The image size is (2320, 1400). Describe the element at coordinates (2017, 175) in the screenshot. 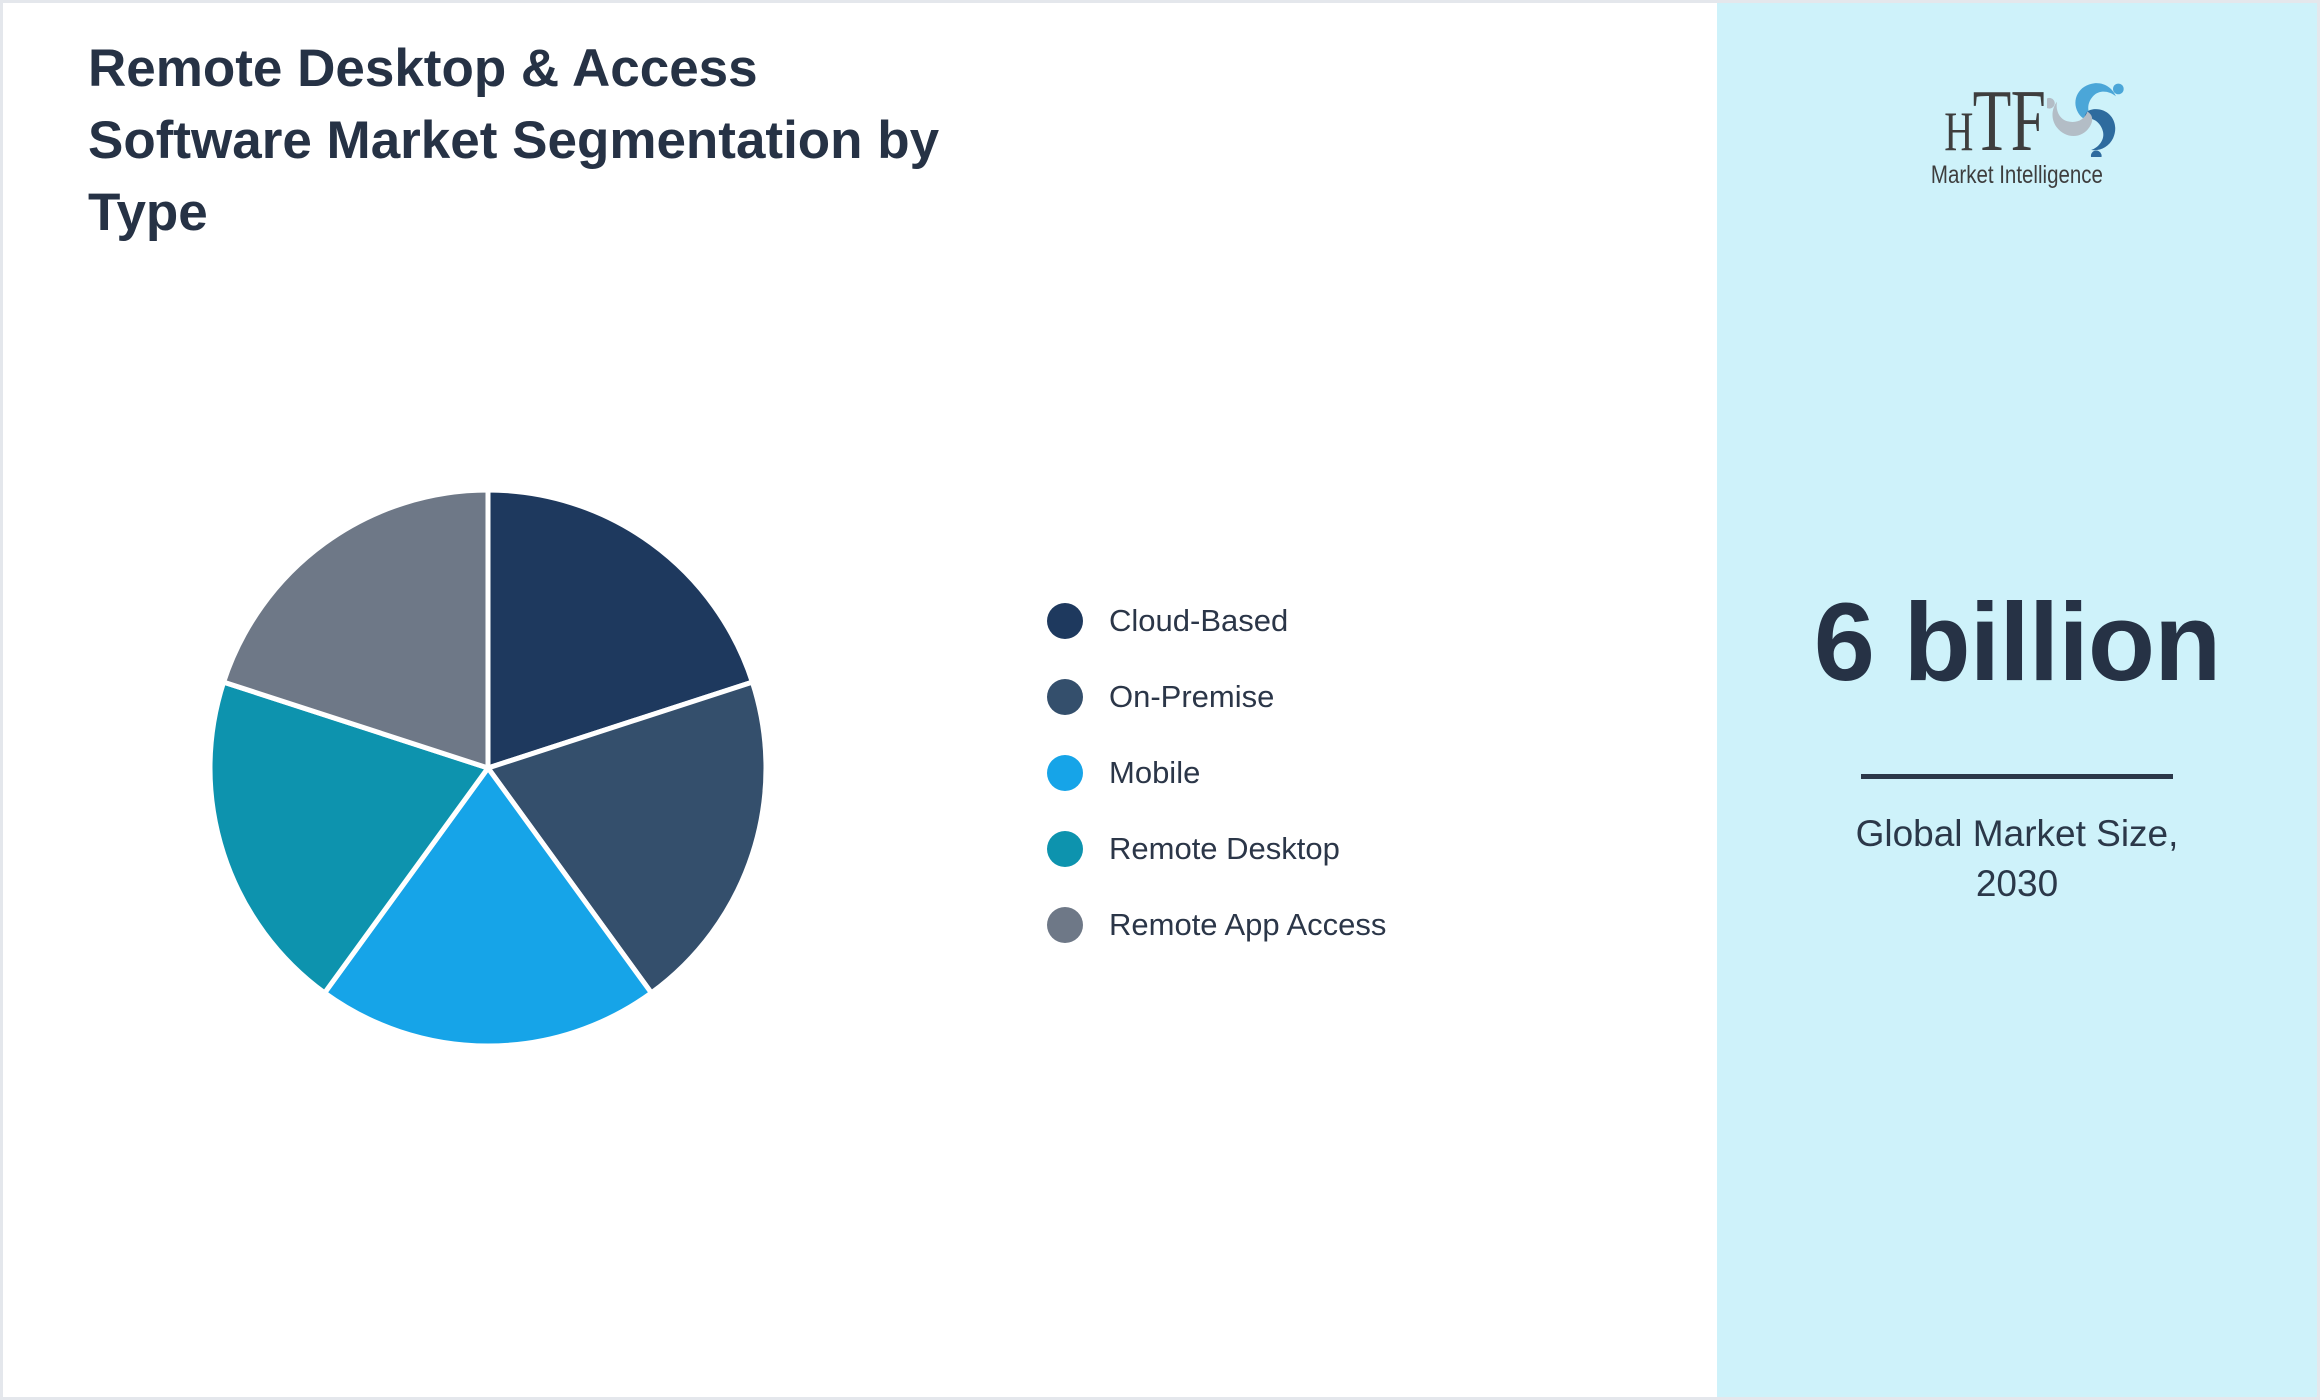

I see `logo-subtitle: Market Intelligence` at that location.